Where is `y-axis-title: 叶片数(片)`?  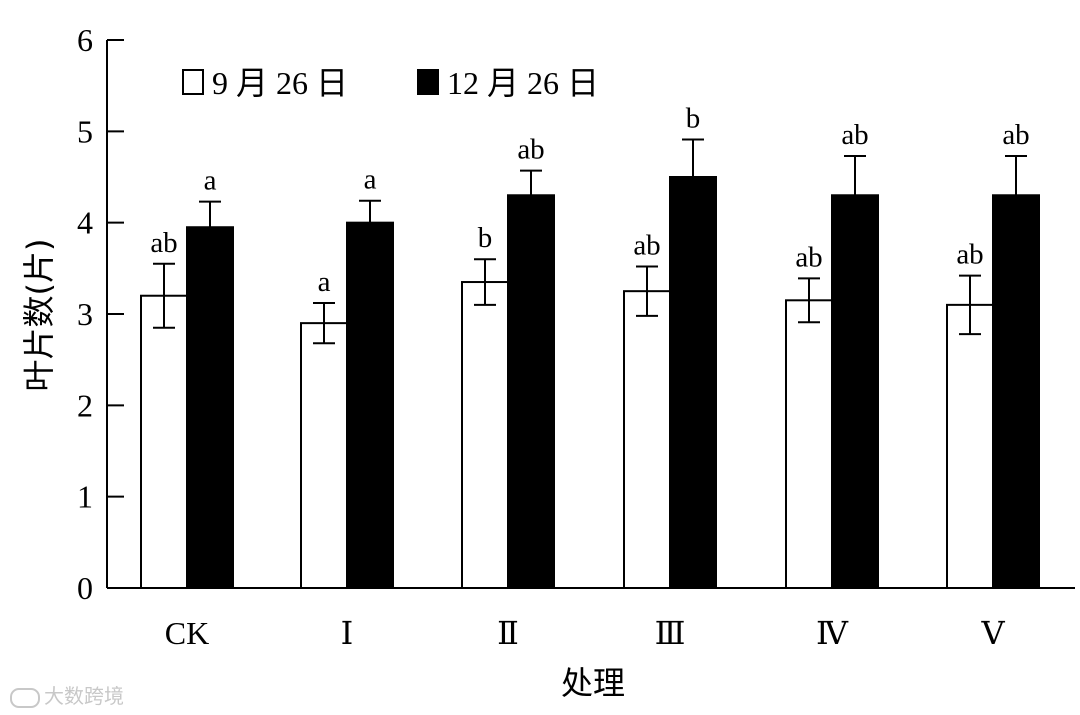
y-axis-title: 叶片数(片) is located at coordinates (39, 315).